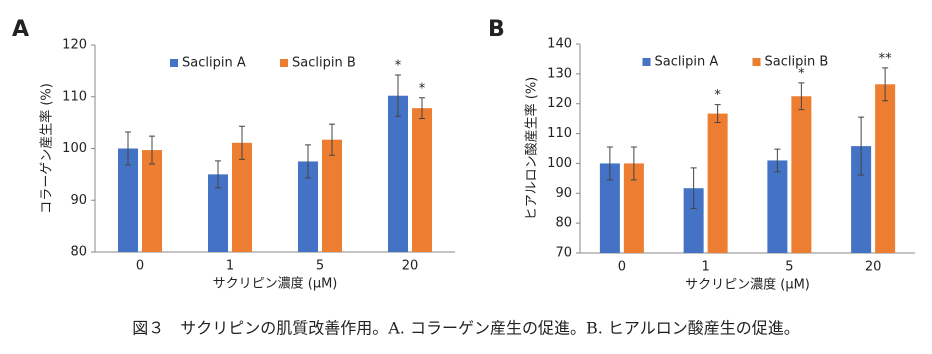  Describe the element at coordinates (47, 148) in the screenshot. I see `y-axis-label: コラーゲン産生率 (%)` at that location.